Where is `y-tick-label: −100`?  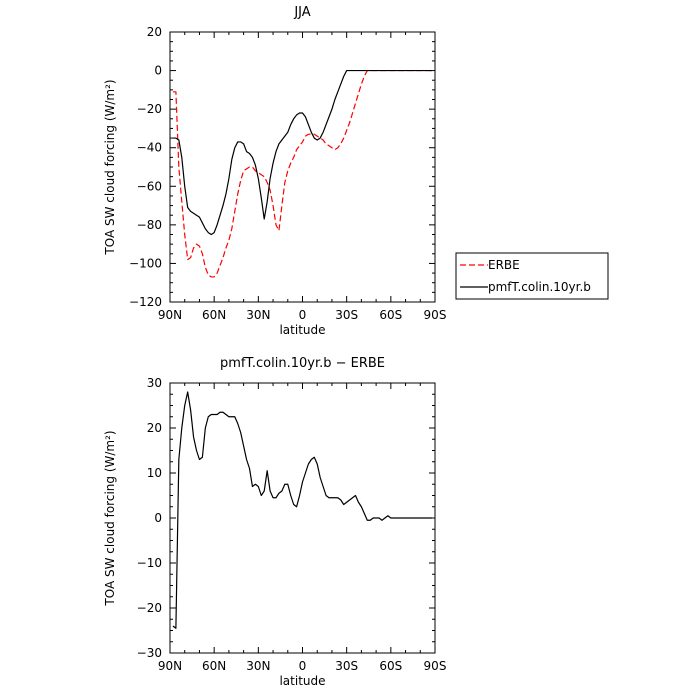
y-tick-label: −100 is located at coordinates (145, 263).